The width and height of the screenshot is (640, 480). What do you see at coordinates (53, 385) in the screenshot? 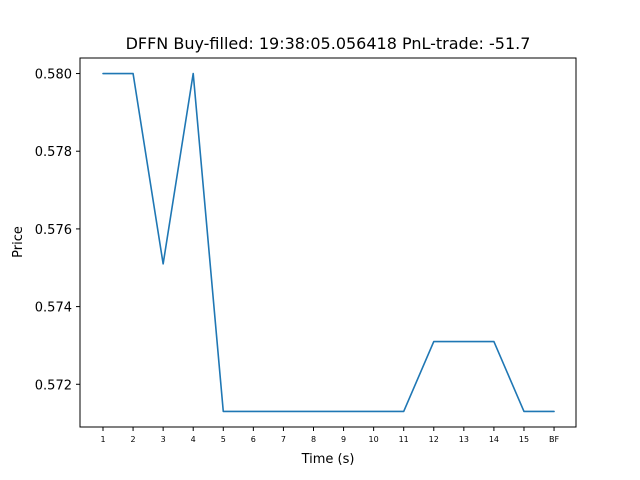
I see `y-tick-label: 0.572` at bounding box center [53, 385].